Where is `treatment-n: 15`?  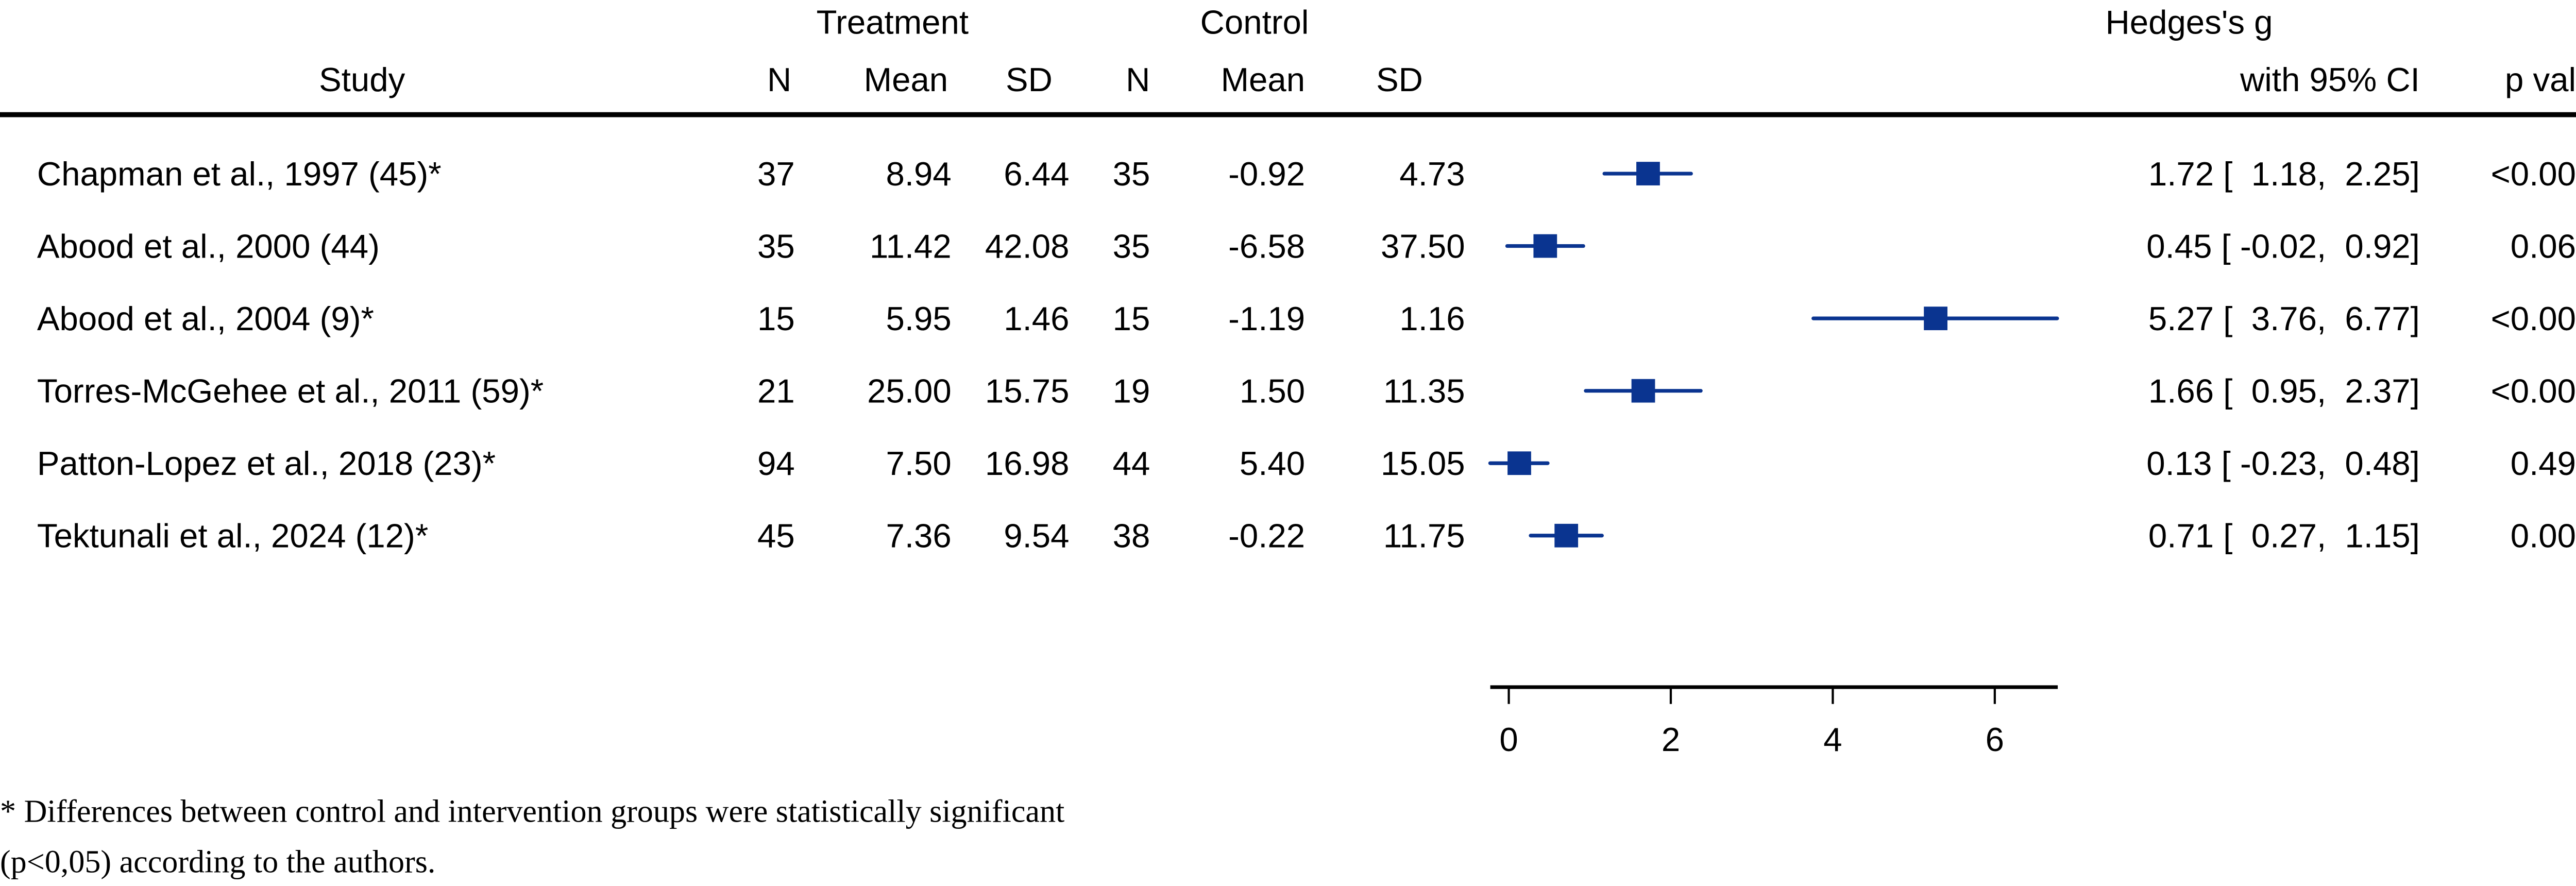 treatment-n: 15 is located at coordinates (776, 318).